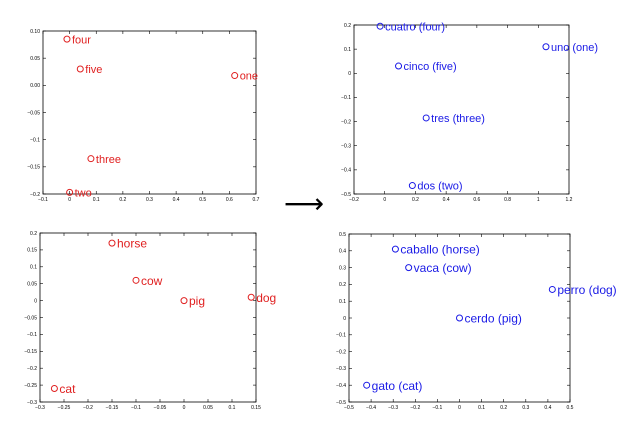 Image resolution: width=634 pixels, height=430 pixels. What do you see at coordinates (443, 268) in the screenshot?
I see `point-label: vaca (cow)` at bounding box center [443, 268].